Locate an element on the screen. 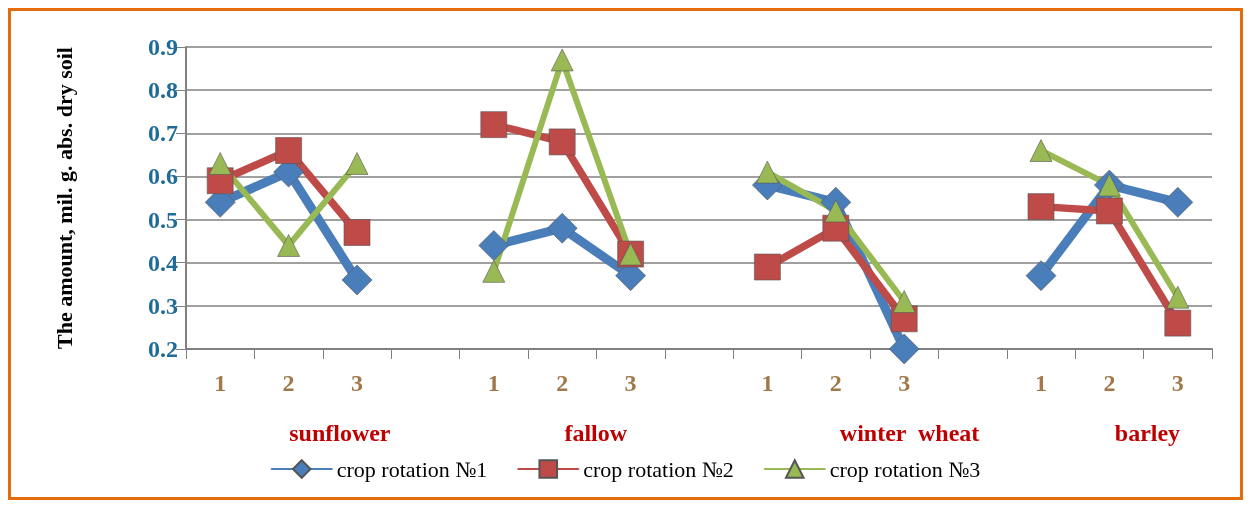  legend-label: crop rotation №3 is located at coordinates (905, 469).